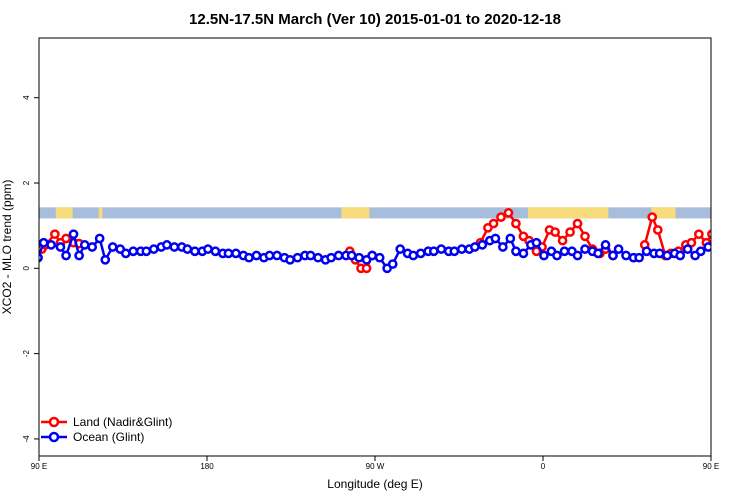 The image size is (750, 500). I want to click on x-tick-label: 90 E, so click(711, 466).